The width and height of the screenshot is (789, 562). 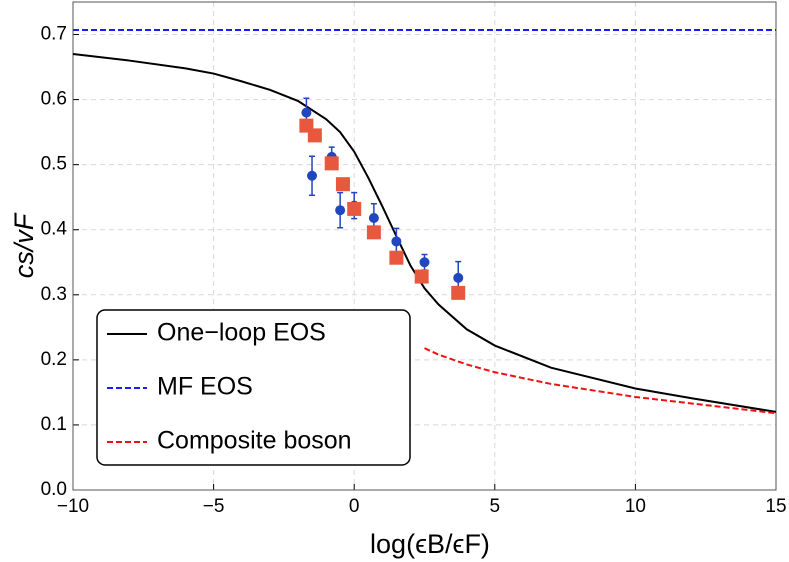 I want to click on legend-label: MF EOS, so click(x=205, y=387).